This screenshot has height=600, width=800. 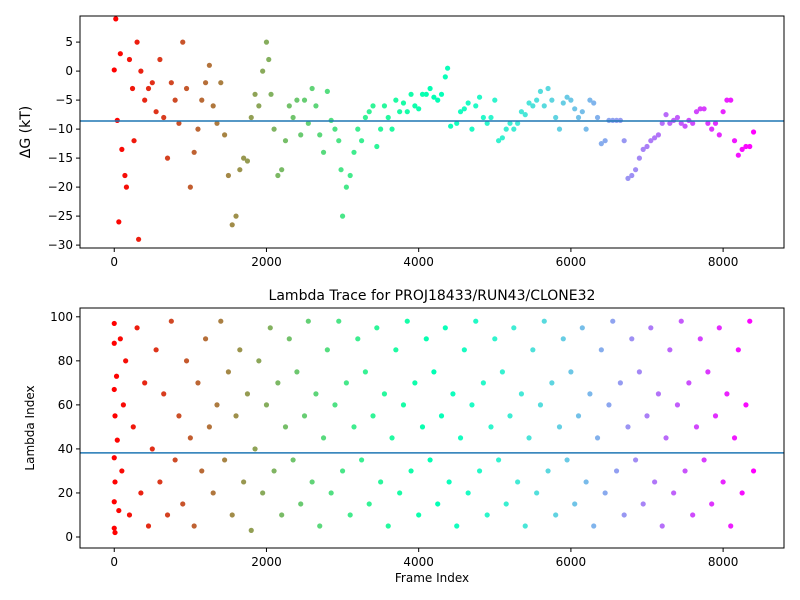 I want to click on lambda-trace-y-axis-label: Lambda Index, so click(x=30, y=427).